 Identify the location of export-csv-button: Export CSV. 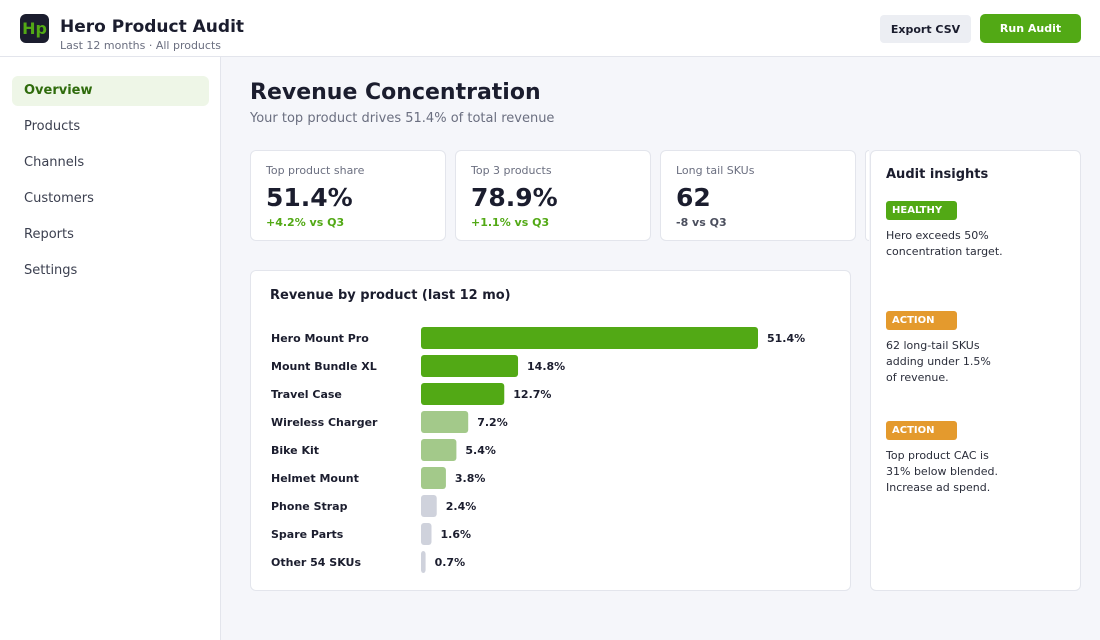
(925, 29).